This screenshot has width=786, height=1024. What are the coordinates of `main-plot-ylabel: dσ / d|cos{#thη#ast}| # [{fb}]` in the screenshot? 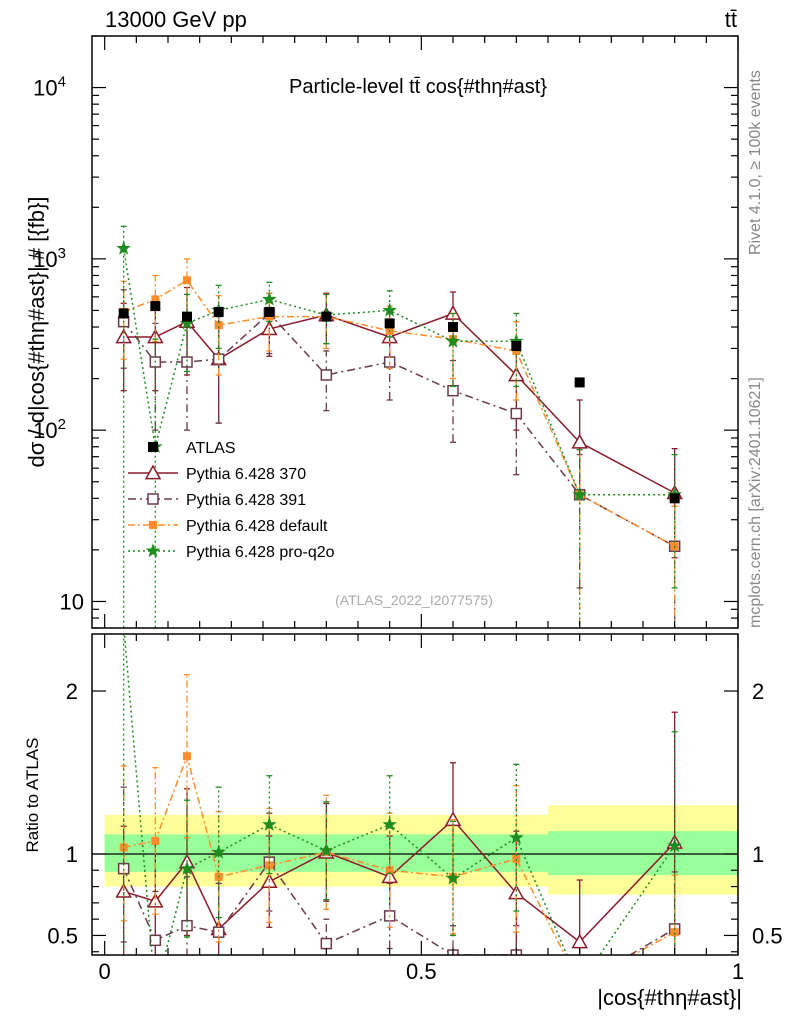 It's located at (36, 332).